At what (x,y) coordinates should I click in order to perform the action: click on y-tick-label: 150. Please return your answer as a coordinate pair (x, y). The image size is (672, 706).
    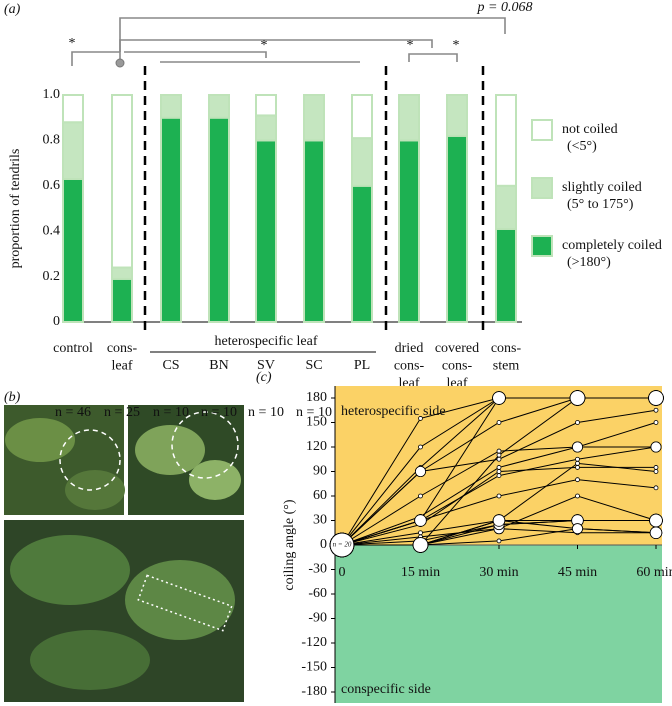
    Looking at the image, I should click on (316, 422).